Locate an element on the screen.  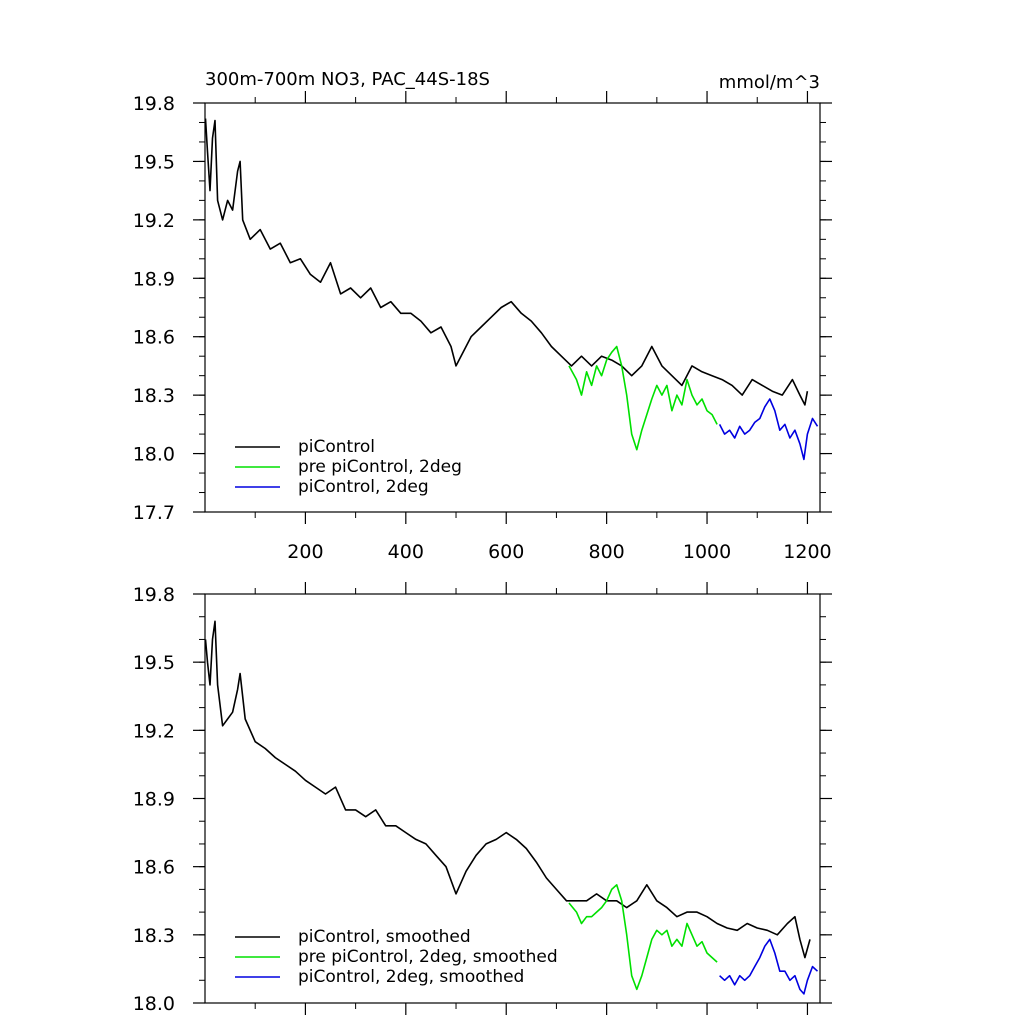
legend-label: pre piControl, 2deg is located at coordinates (380, 467).